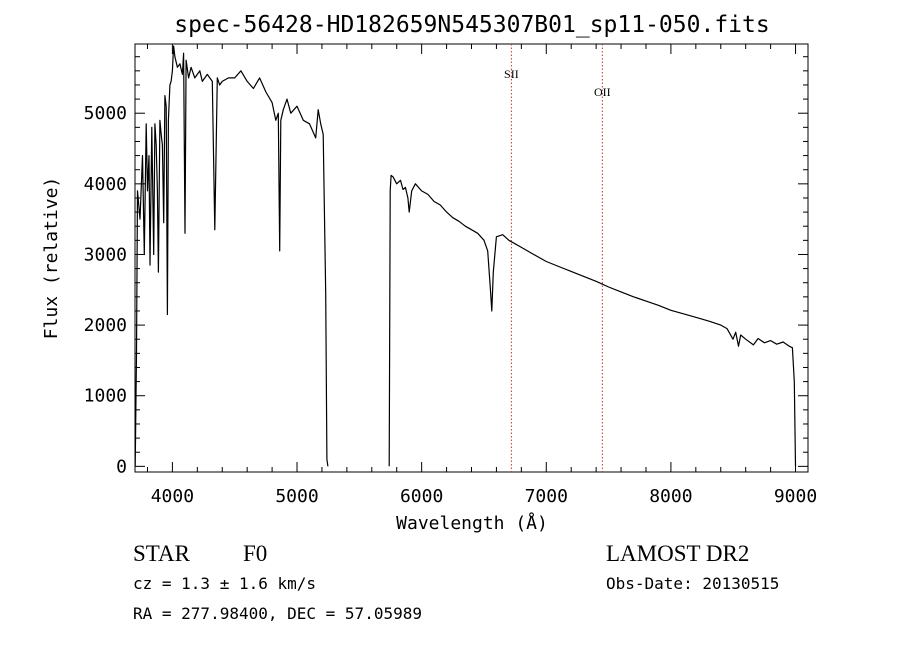  I want to click on survey-label: LAMOST DR2, so click(677, 553).